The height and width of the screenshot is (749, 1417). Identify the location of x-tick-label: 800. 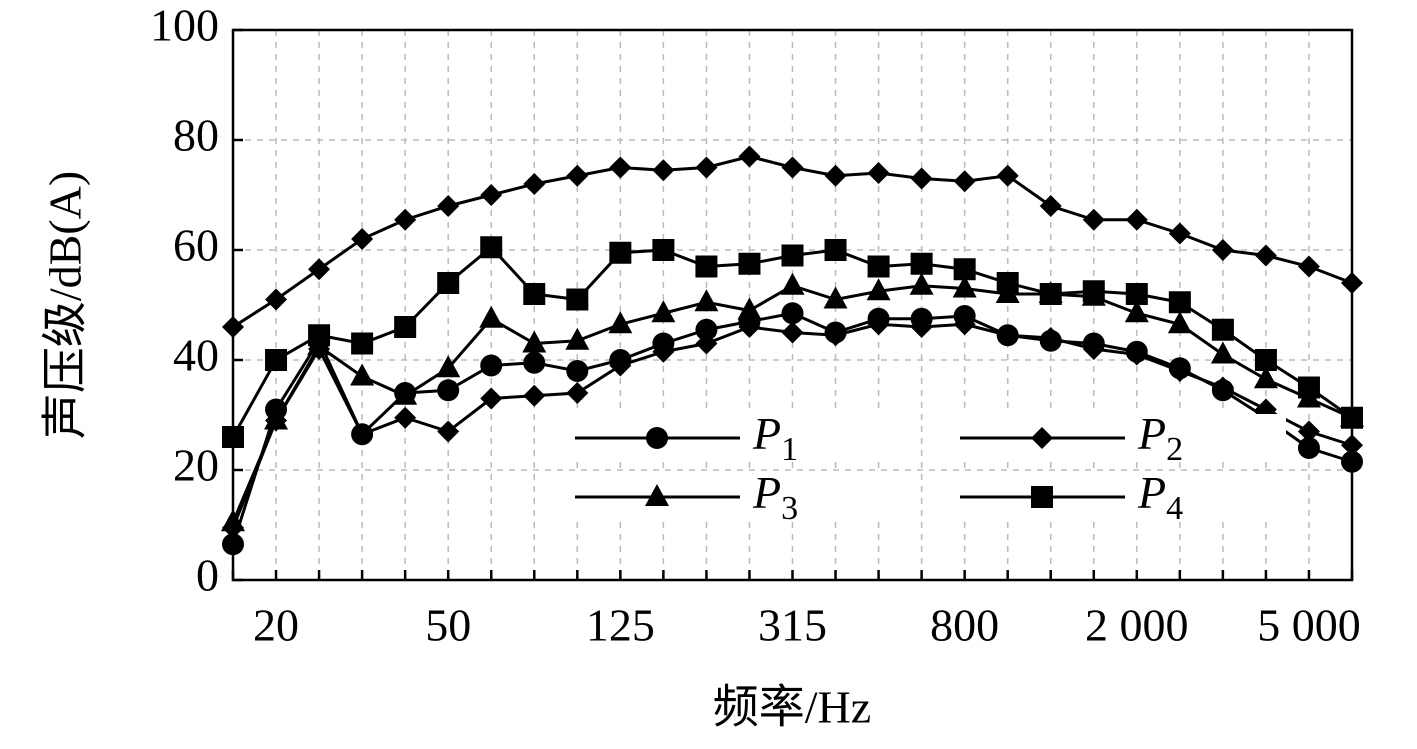
(964, 625).